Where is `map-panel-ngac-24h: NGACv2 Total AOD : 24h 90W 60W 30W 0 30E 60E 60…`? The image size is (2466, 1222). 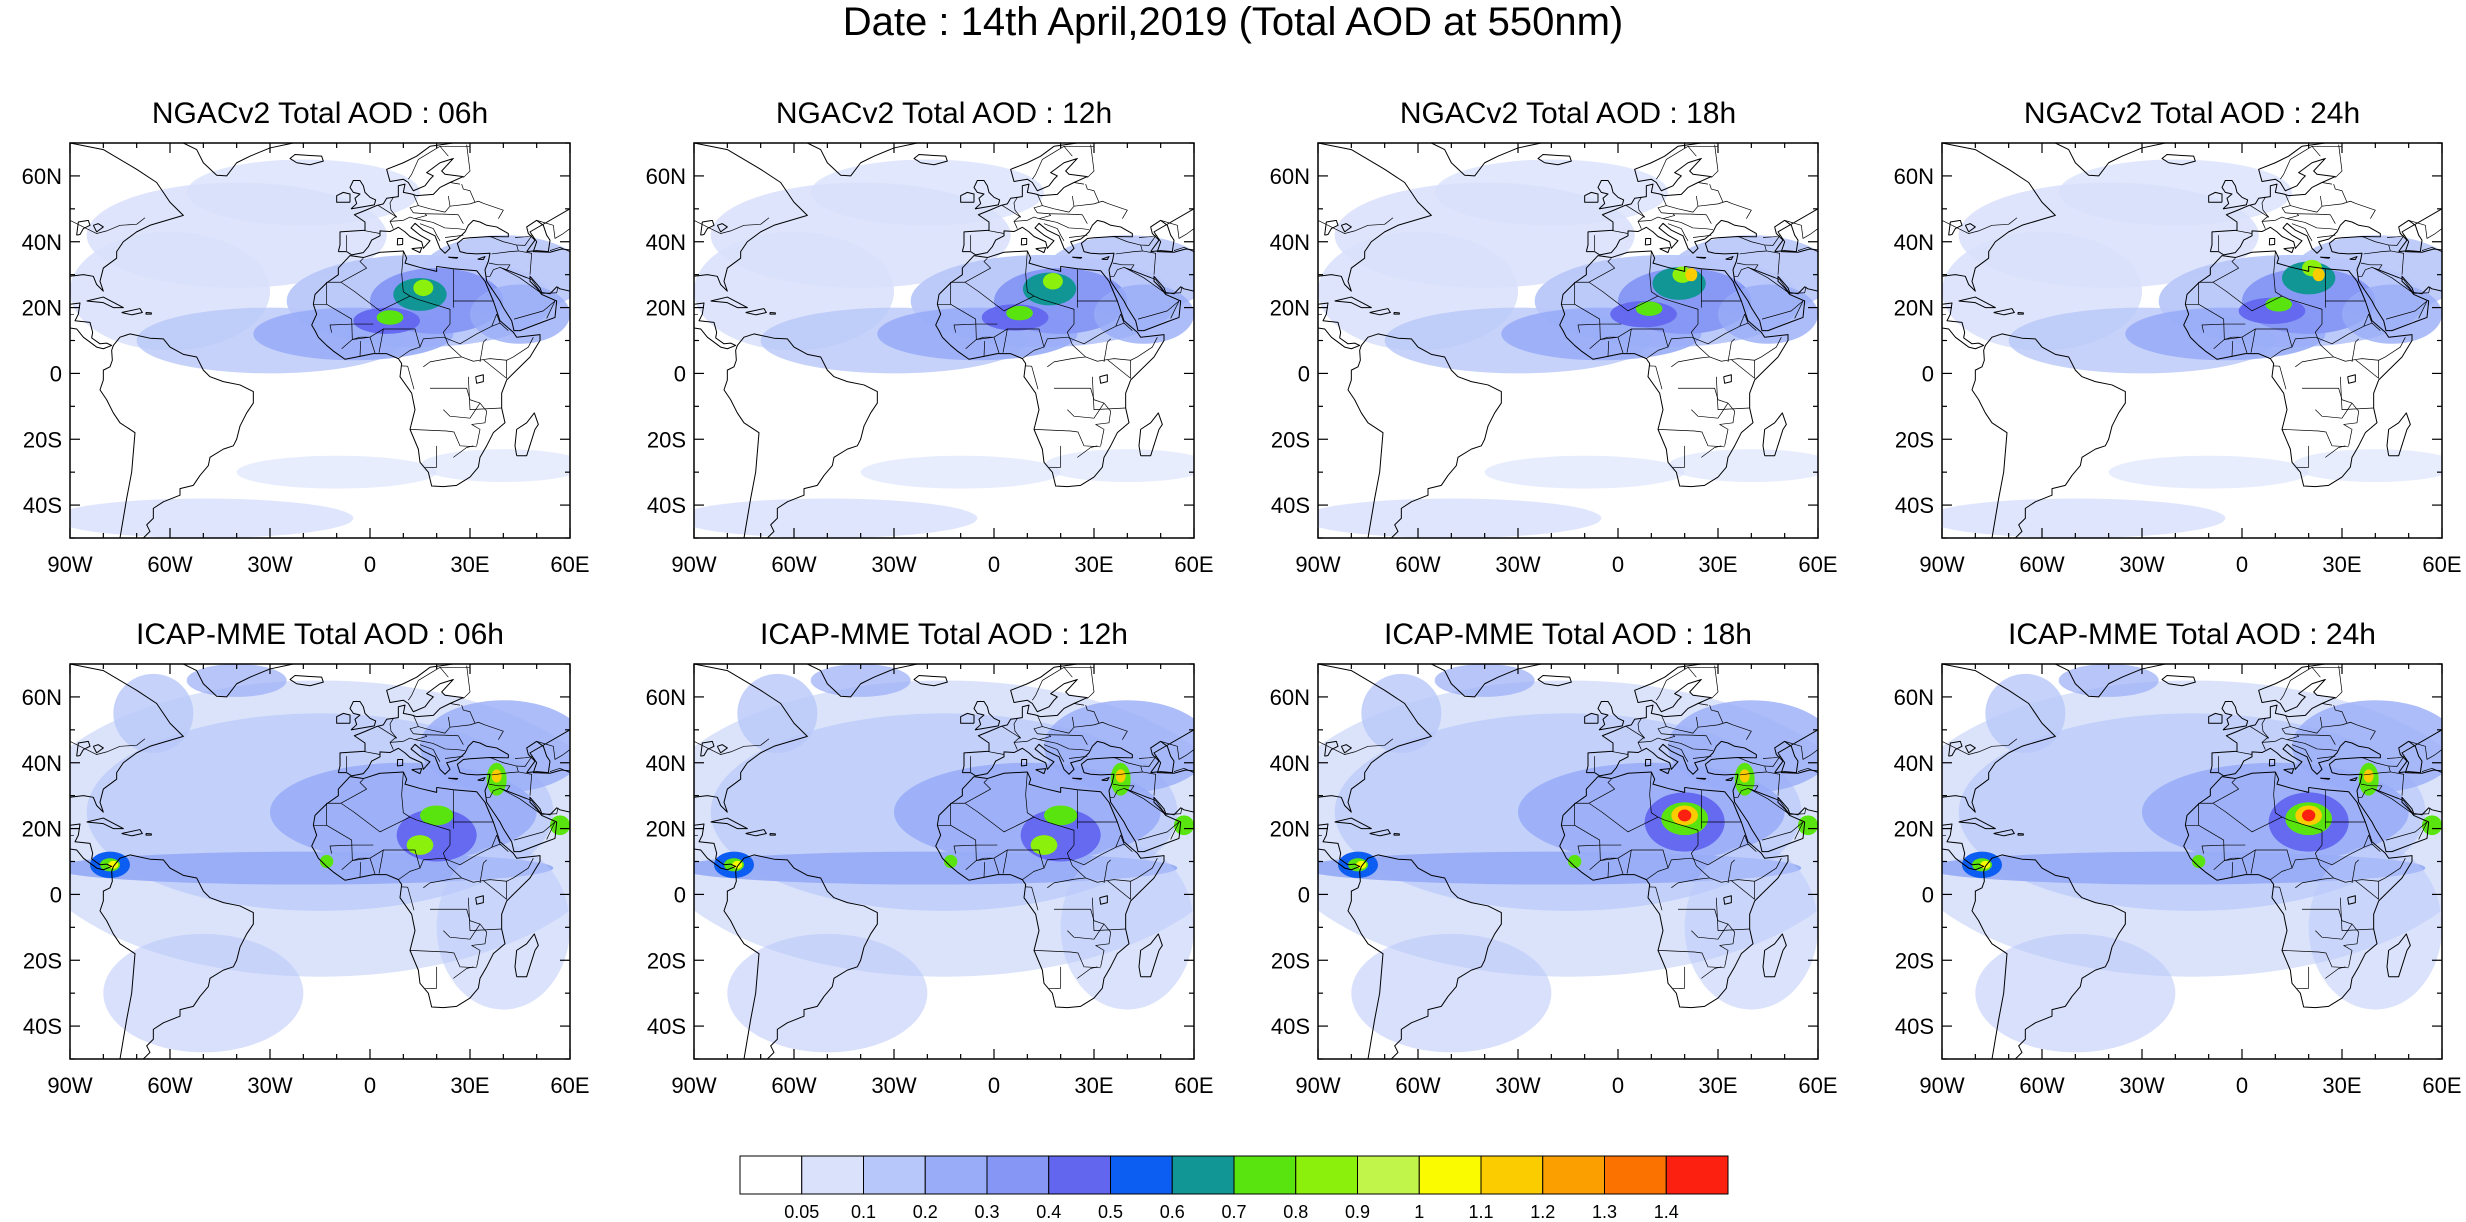
map-panel-ngac-24h: NGACv2 Total AOD : 24h 90W 60W 30W 0 30E 60E 60… is located at coordinates (2178, 337).